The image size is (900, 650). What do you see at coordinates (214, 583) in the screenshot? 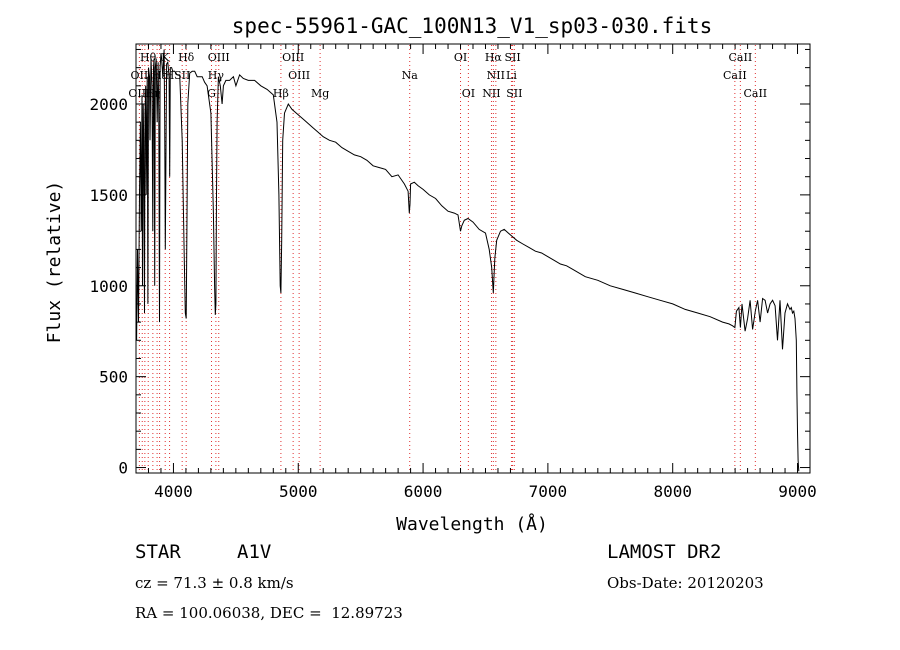
I see `velocity-readout: cz = 71.3 ± 0.8 km/s` at bounding box center [214, 583].